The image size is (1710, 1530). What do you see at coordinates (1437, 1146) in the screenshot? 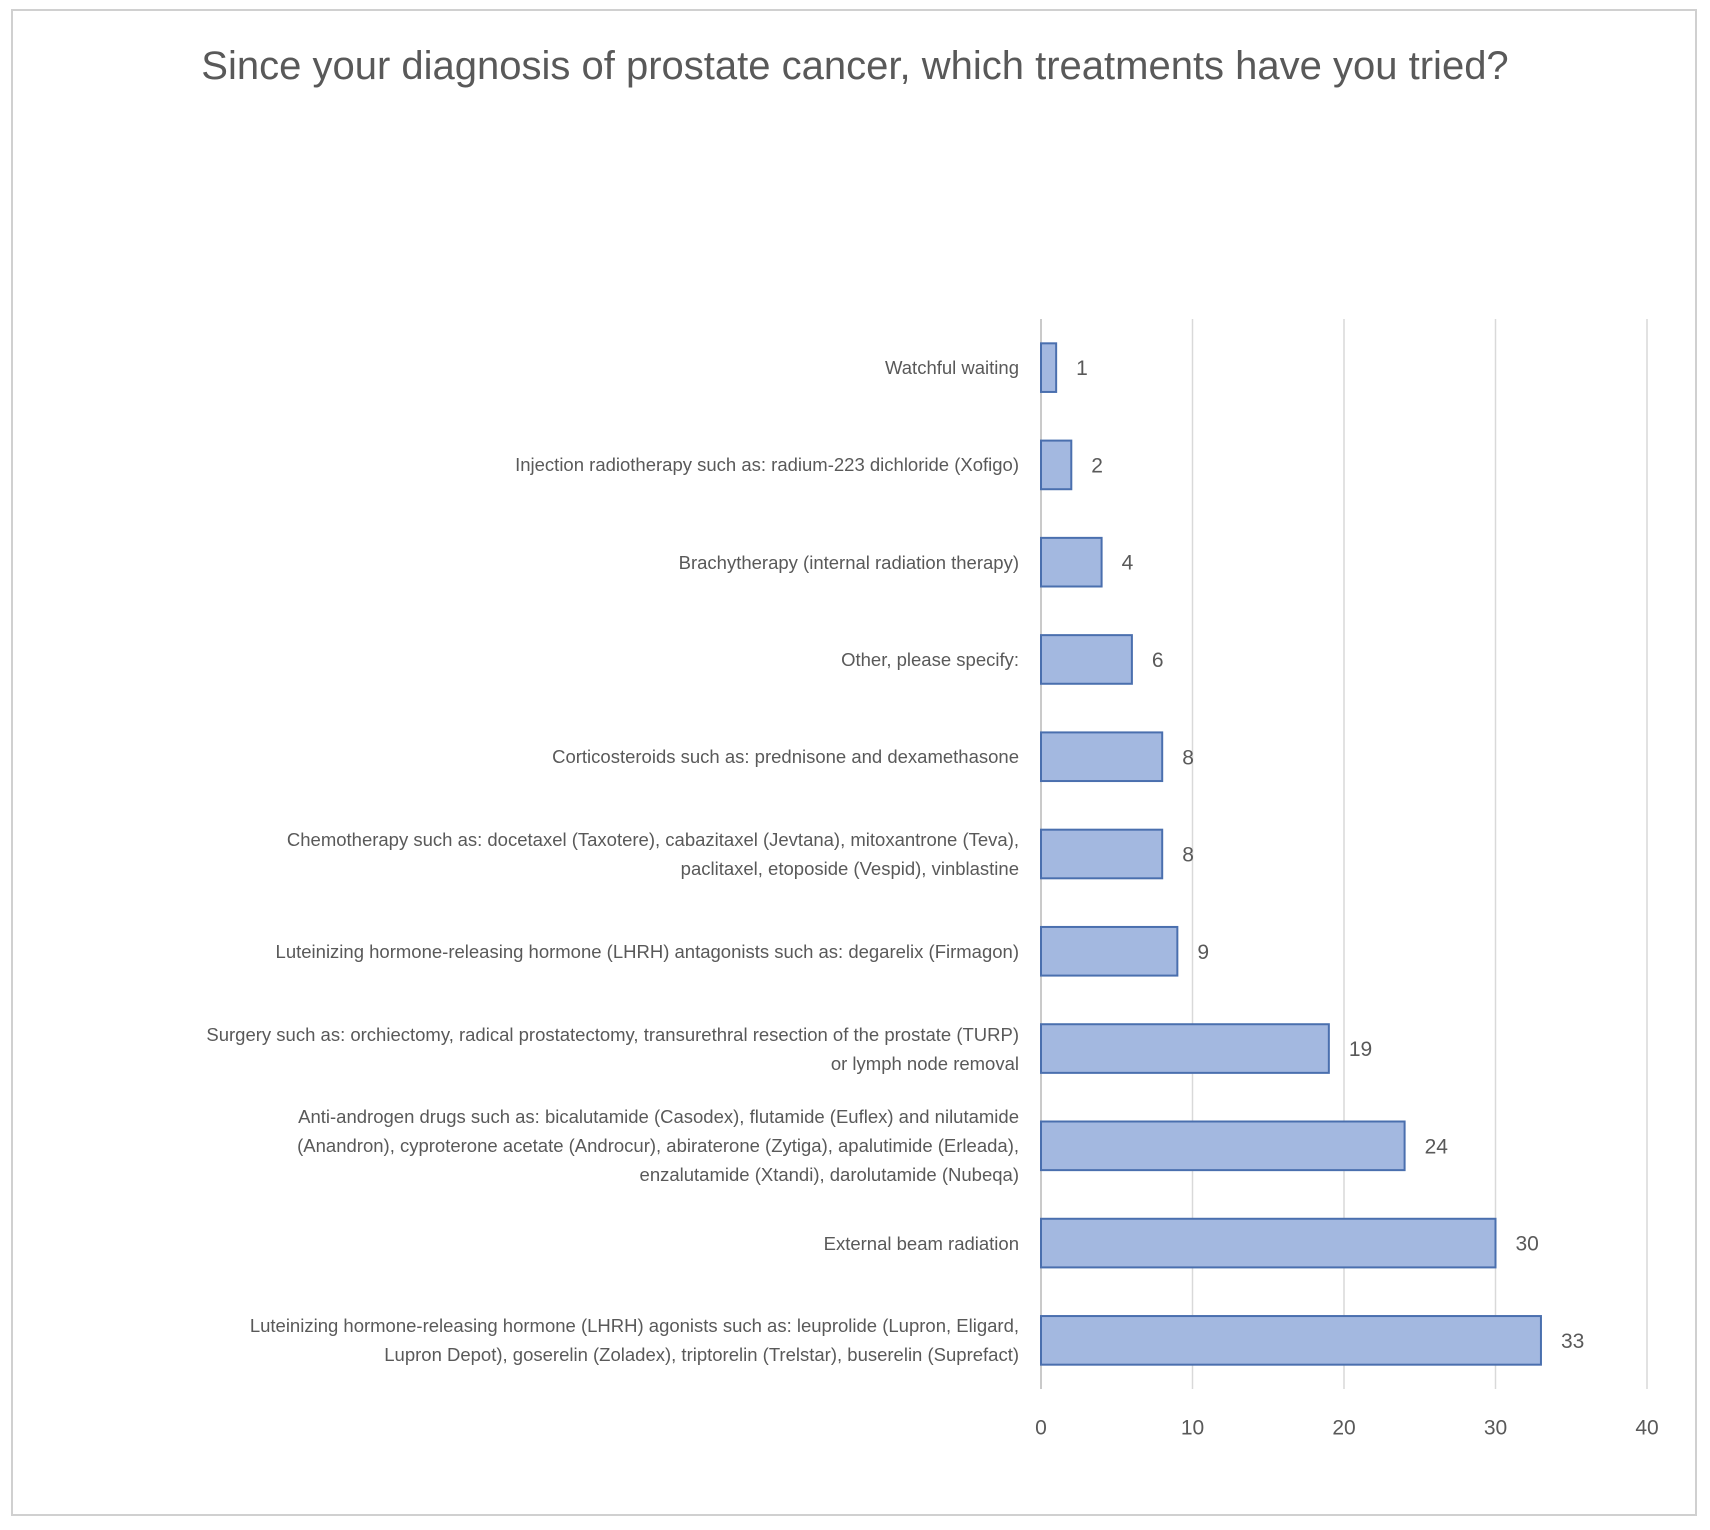
I see `value-label: 24` at bounding box center [1437, 1146].